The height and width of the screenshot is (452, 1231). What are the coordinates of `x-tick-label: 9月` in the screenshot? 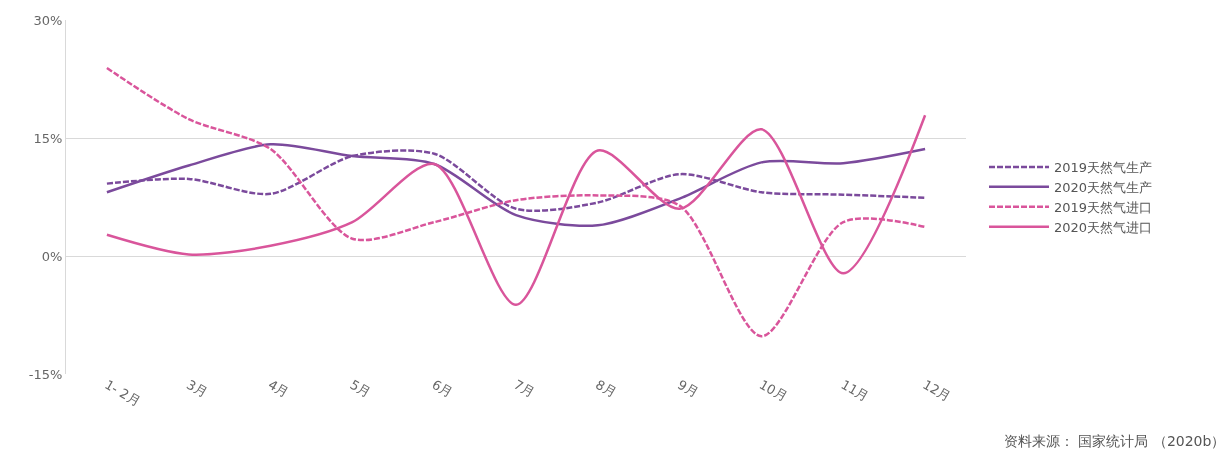 It's located at (687, 388).